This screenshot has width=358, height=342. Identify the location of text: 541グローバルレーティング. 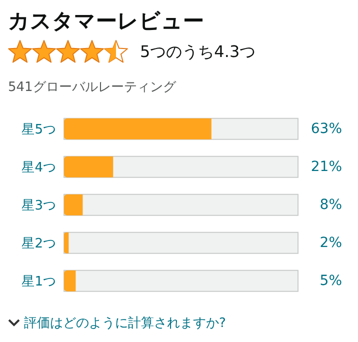
(93, 87).